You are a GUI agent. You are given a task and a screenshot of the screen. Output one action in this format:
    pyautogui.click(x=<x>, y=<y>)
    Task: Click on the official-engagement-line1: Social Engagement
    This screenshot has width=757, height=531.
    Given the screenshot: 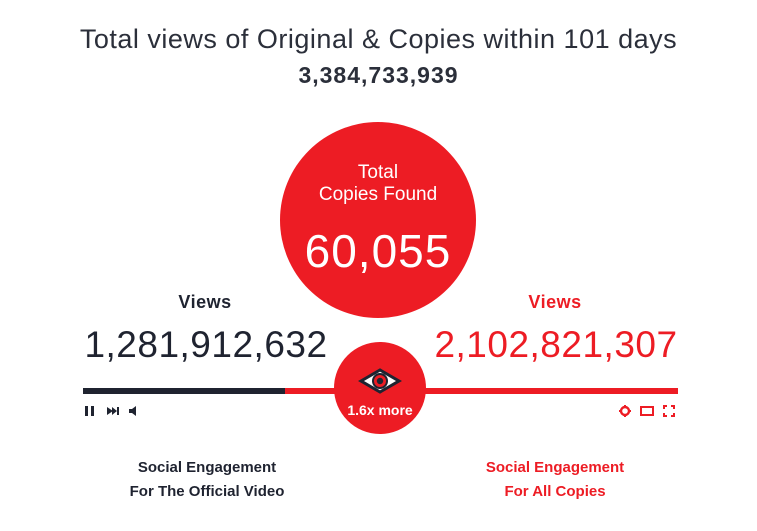 What is the action you would take?
    pyautogui.click(x=207, y=467)
    